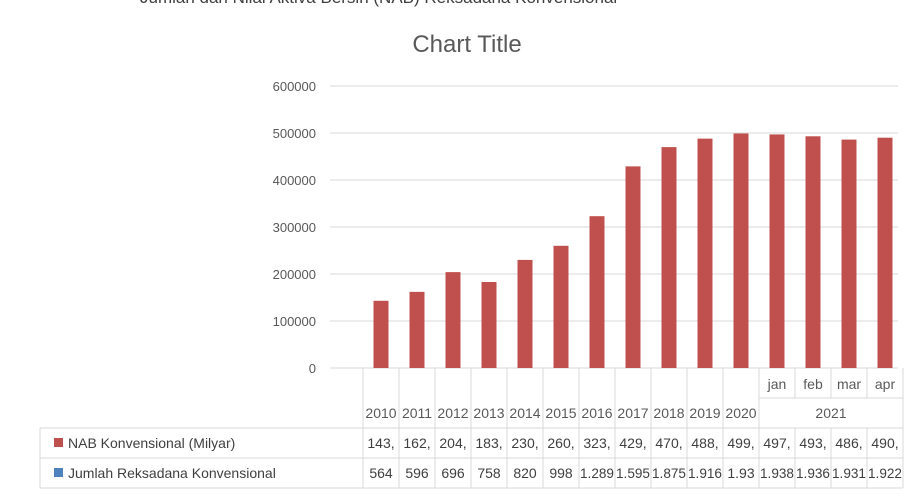 This screenshot has height=499, width=913. Describe the element at coordinates (632, 413) in the screenshot. I see `category-label-2017: 2017` at that location.